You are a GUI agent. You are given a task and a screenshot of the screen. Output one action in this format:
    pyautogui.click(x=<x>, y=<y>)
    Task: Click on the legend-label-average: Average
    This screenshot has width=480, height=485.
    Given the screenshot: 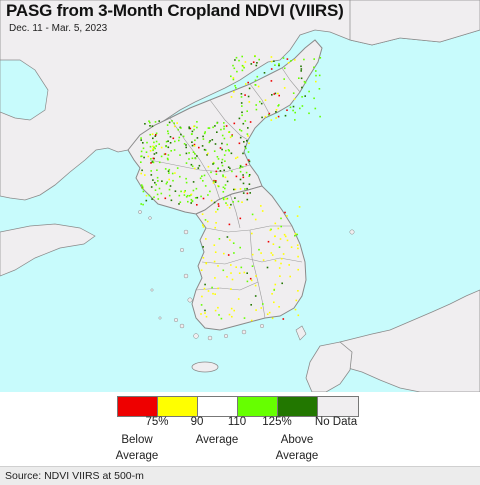 What is the action you would take?
    pyautogui.click(x=217, y=440)
    